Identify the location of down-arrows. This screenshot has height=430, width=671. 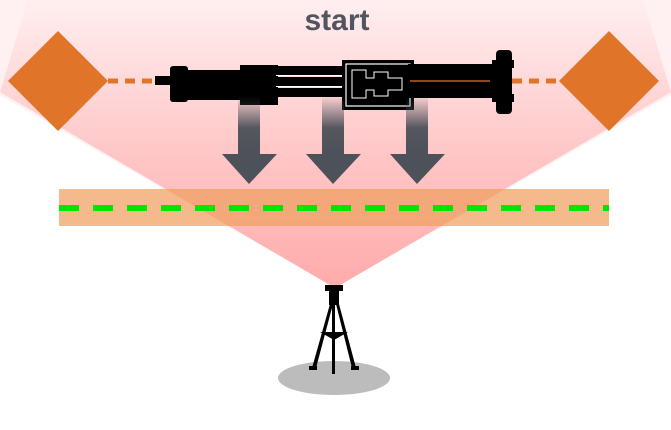
(333, 140).